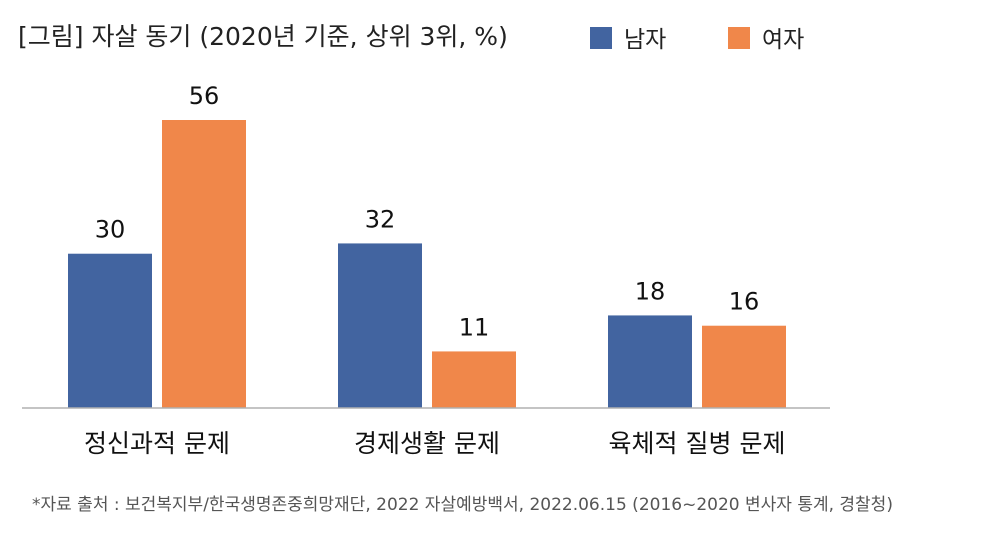 This screenshot has width=998, height=540. What do you see at coordinates (697, 40) in the screenshot?
I see `legend: 남자 여자` at bounding box center [697, 40].